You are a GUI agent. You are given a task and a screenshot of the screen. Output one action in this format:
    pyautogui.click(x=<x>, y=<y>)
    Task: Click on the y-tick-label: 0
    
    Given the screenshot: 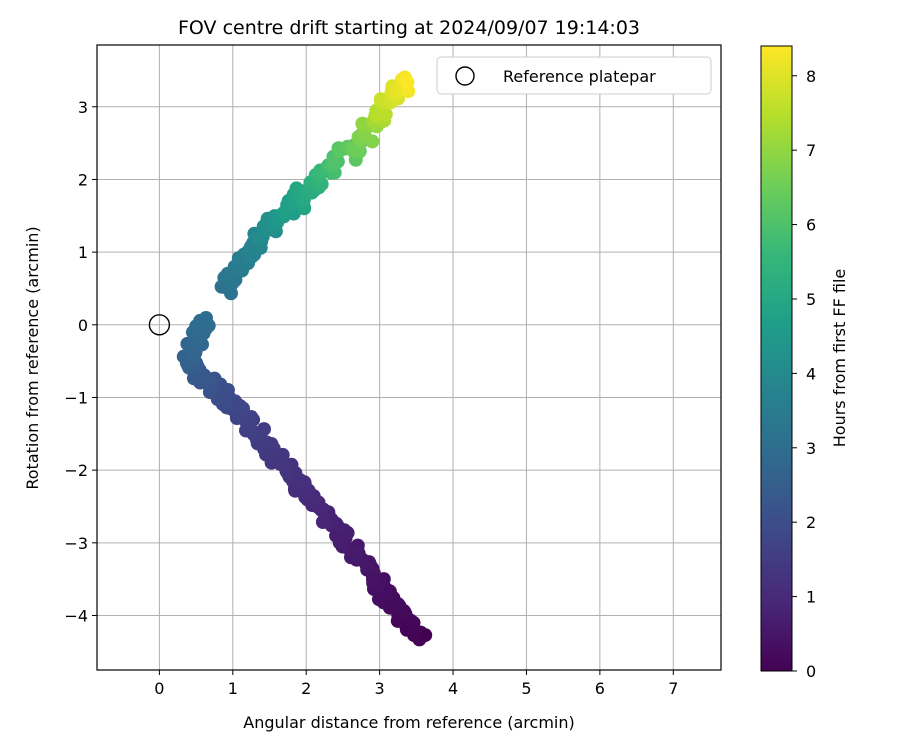 What is the action you would take?
    pyautogui.click(x=83, y=325)
    